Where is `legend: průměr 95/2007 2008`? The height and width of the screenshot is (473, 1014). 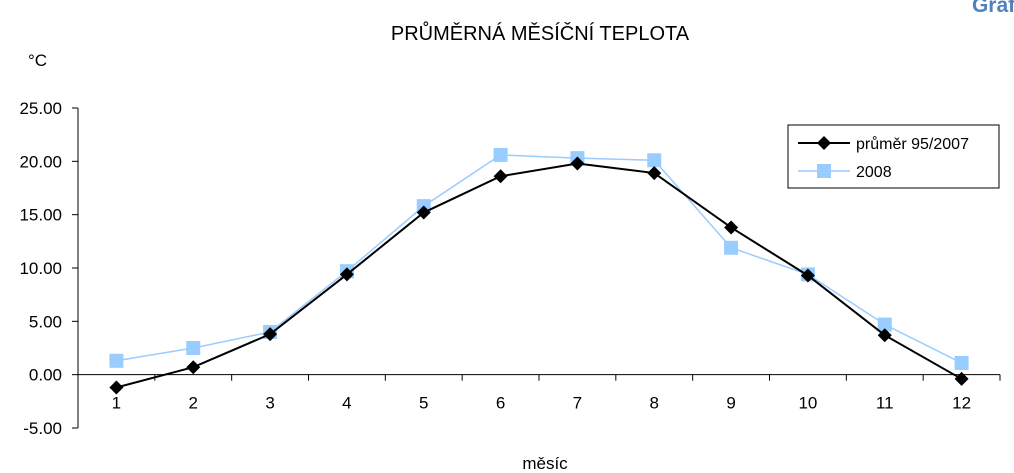
legend: průměr 95/2007 2008 is located at coordinates (893, 156).